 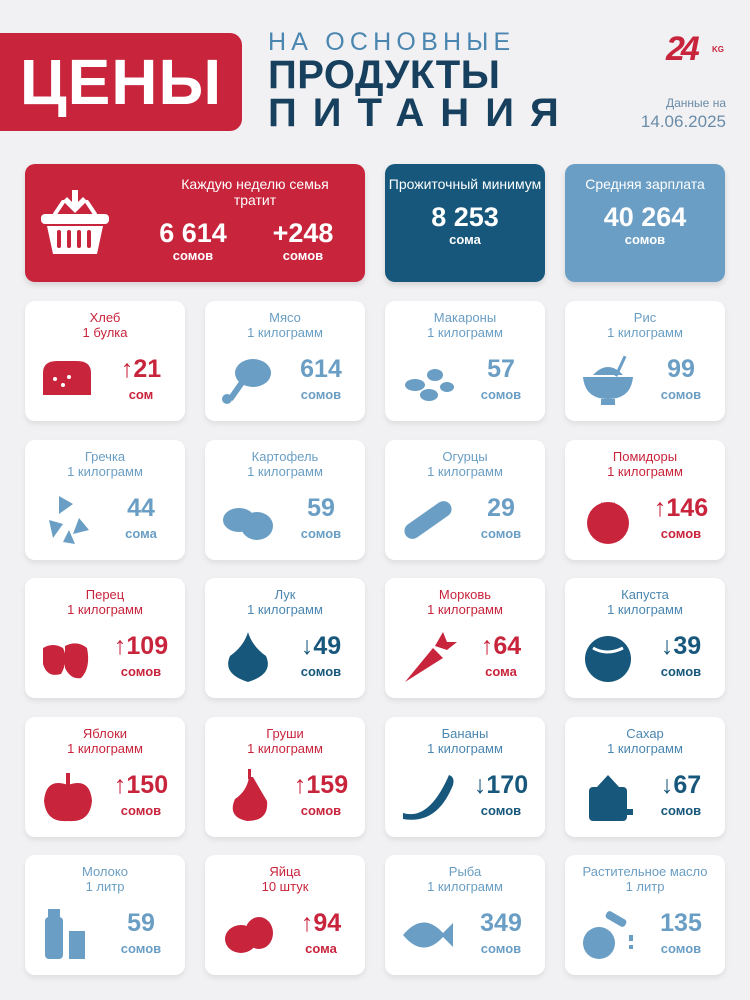 What do you see at coordinates (645, 361) in the screenshot?
I see `product-card: Рис 1 килограмм 99 сомов` at bounding box center [645, 361].